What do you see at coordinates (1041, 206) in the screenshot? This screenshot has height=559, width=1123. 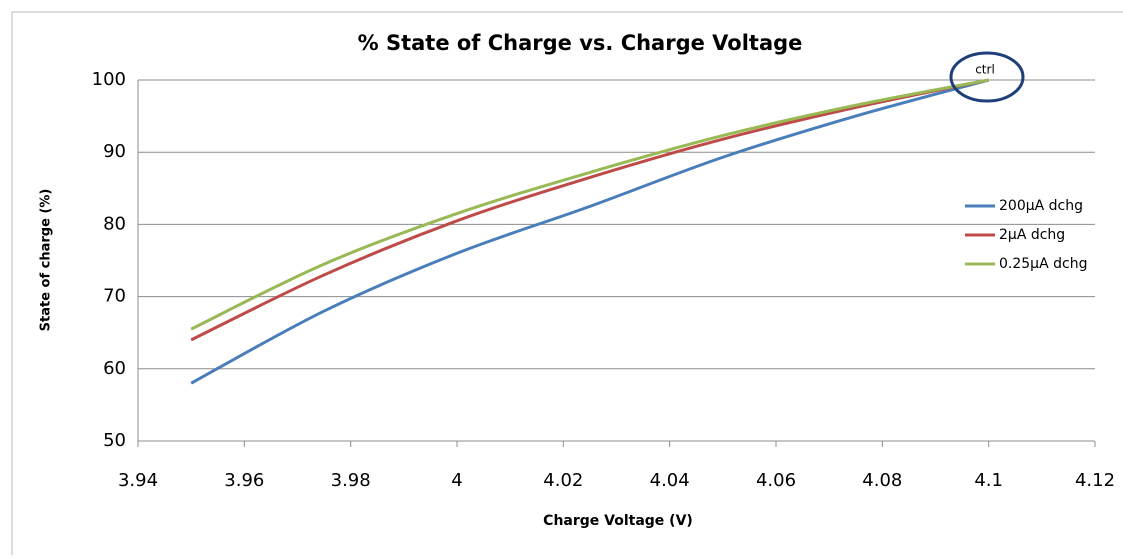 I see `legend-label: 200µA dchg` at bounding box center [1041, 206].